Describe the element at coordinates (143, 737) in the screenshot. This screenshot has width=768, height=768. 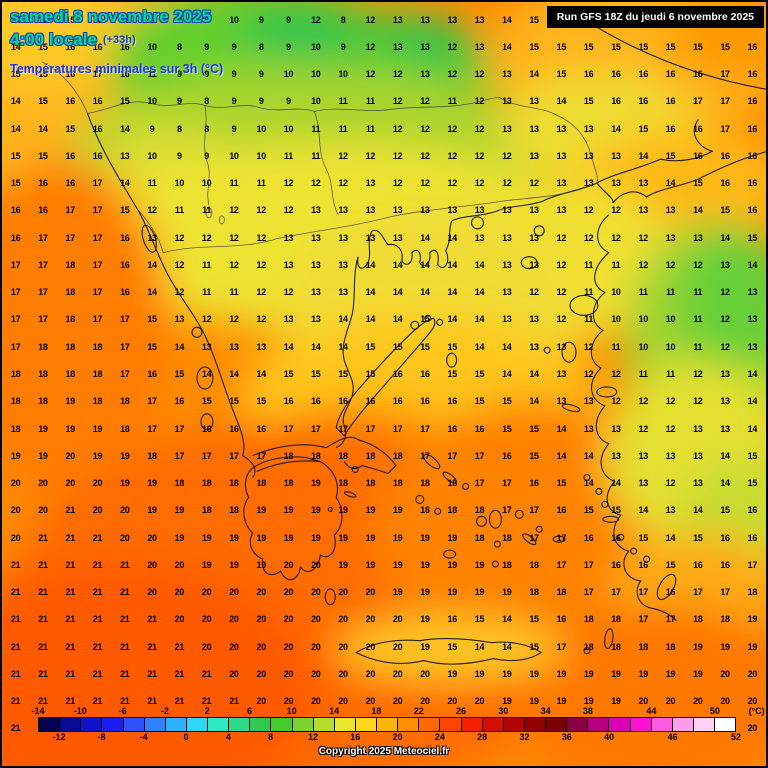
I see `scale-label: -4` at that location.